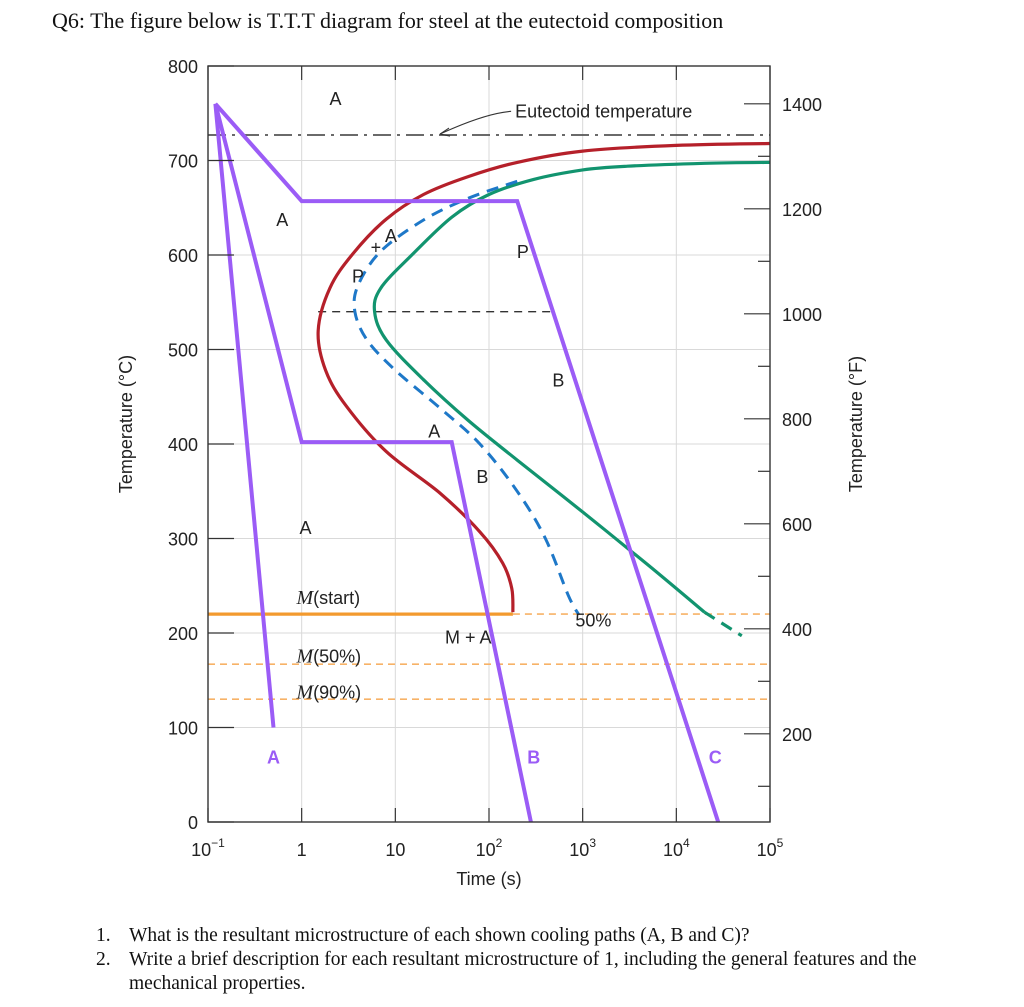  I want to click on m90-line-label: M(90%), so click(328, 693).